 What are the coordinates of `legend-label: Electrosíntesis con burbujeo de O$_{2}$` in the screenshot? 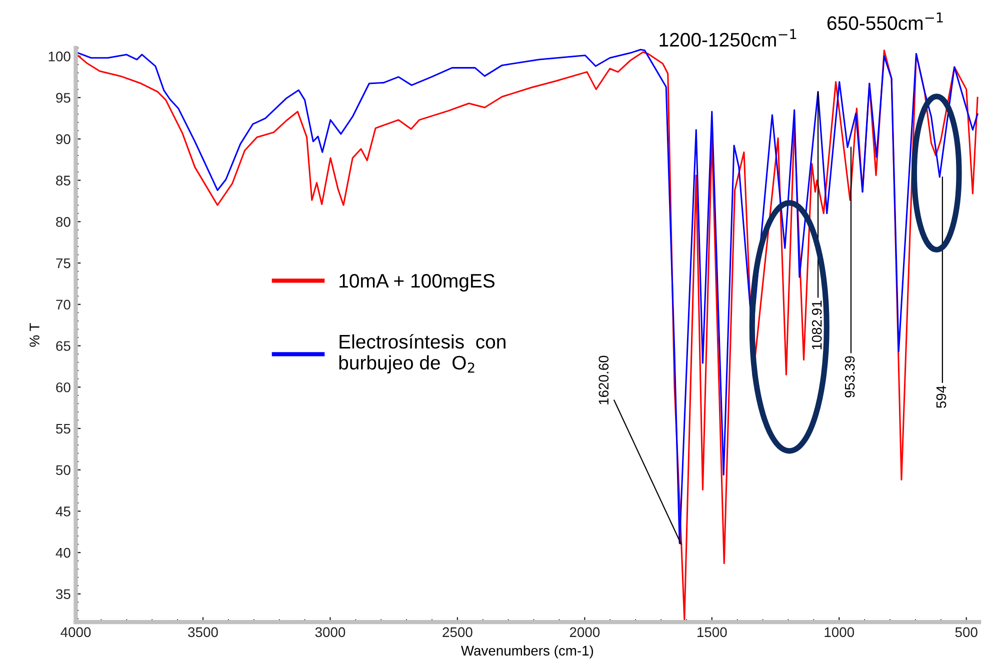 It's located at (422, 354).